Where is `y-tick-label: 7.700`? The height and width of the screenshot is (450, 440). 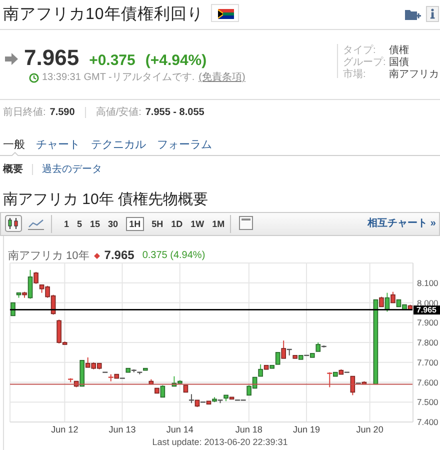 y-tick-label: 7.700 is located at coordinates (428, 362).